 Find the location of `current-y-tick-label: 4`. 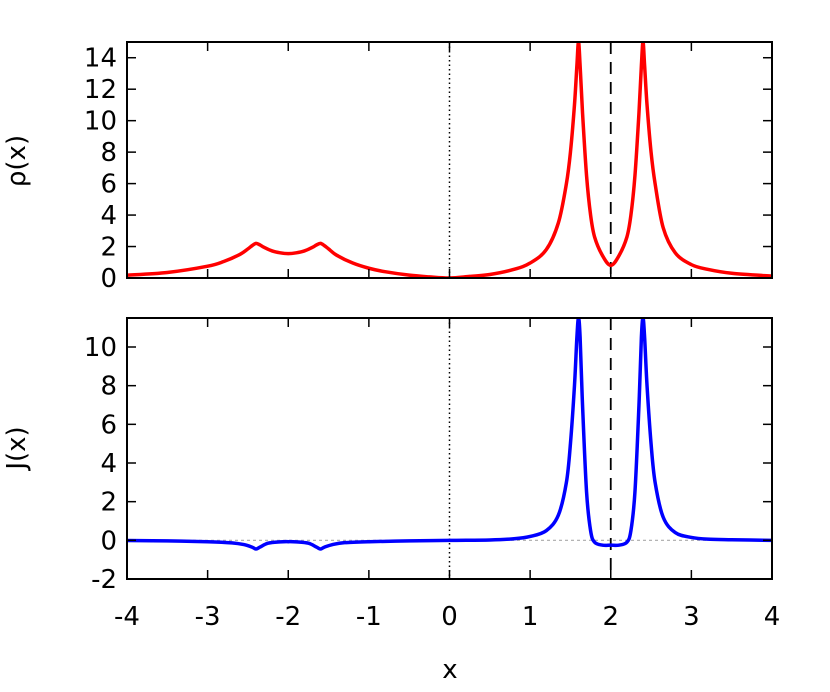

current-y-tick-label: 4 is located at coordinates (108, 464).